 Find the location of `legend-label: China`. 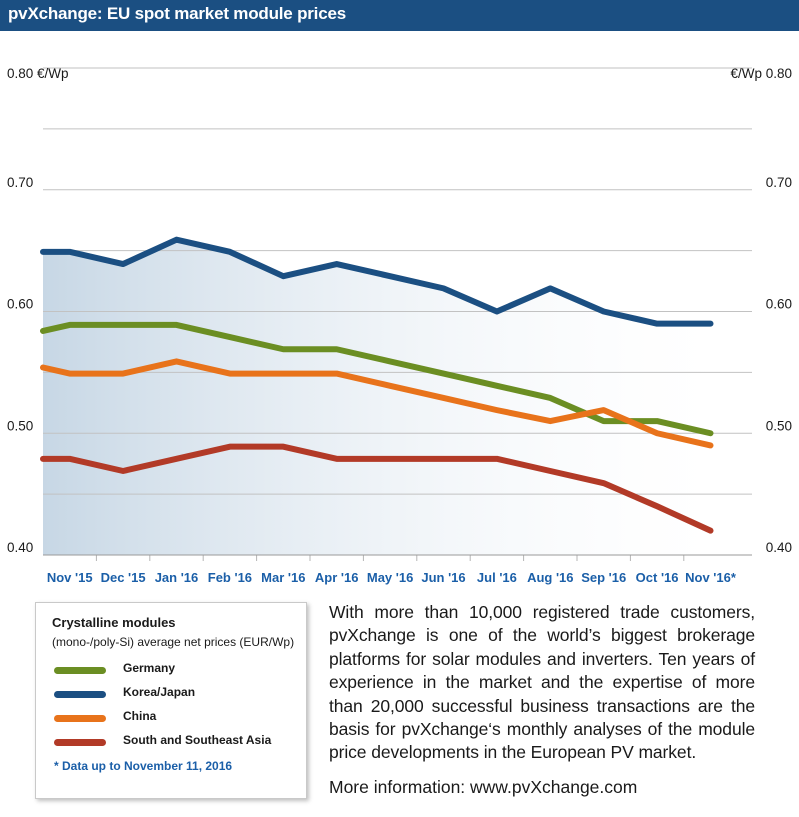

legend-label: China is located at coordinates (140, 716).